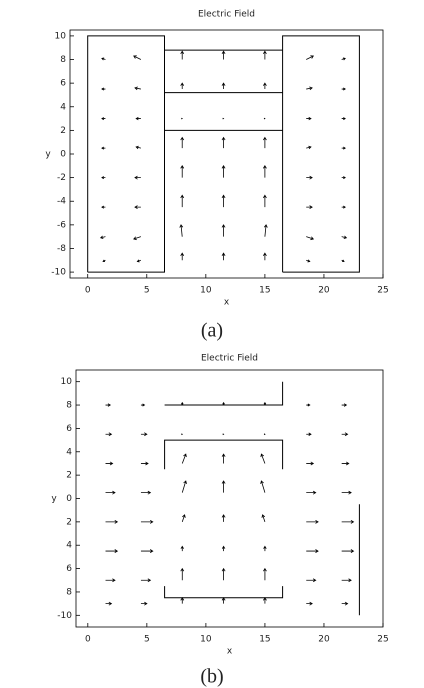 The image size is (424, 688). What do you see at coordinates (206, 640) in the screenshot?
I see `x-tick-label: 10` at bounding box center [206, 640].